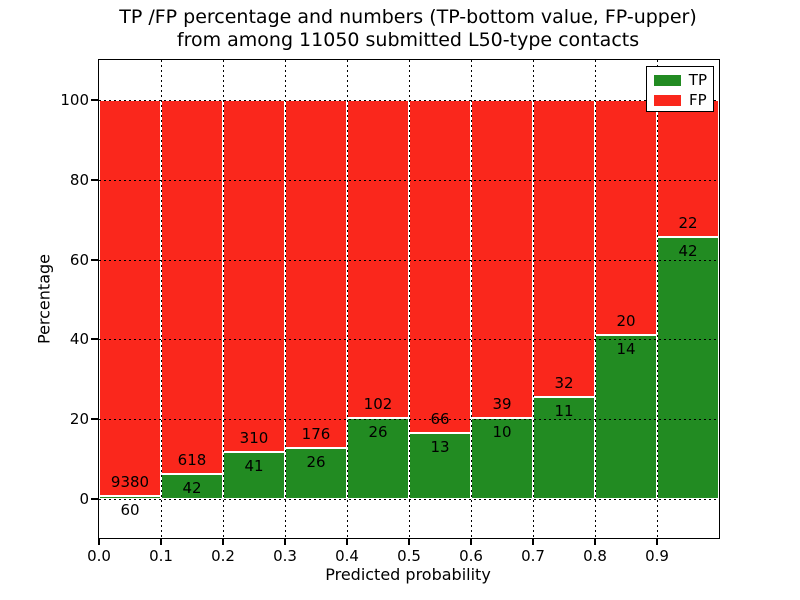 The width and height of the screenshot is (800, 600). Describe the element at coordinates (84, 499) in the screenshot. I see `y-tick-label: 0` at that location.